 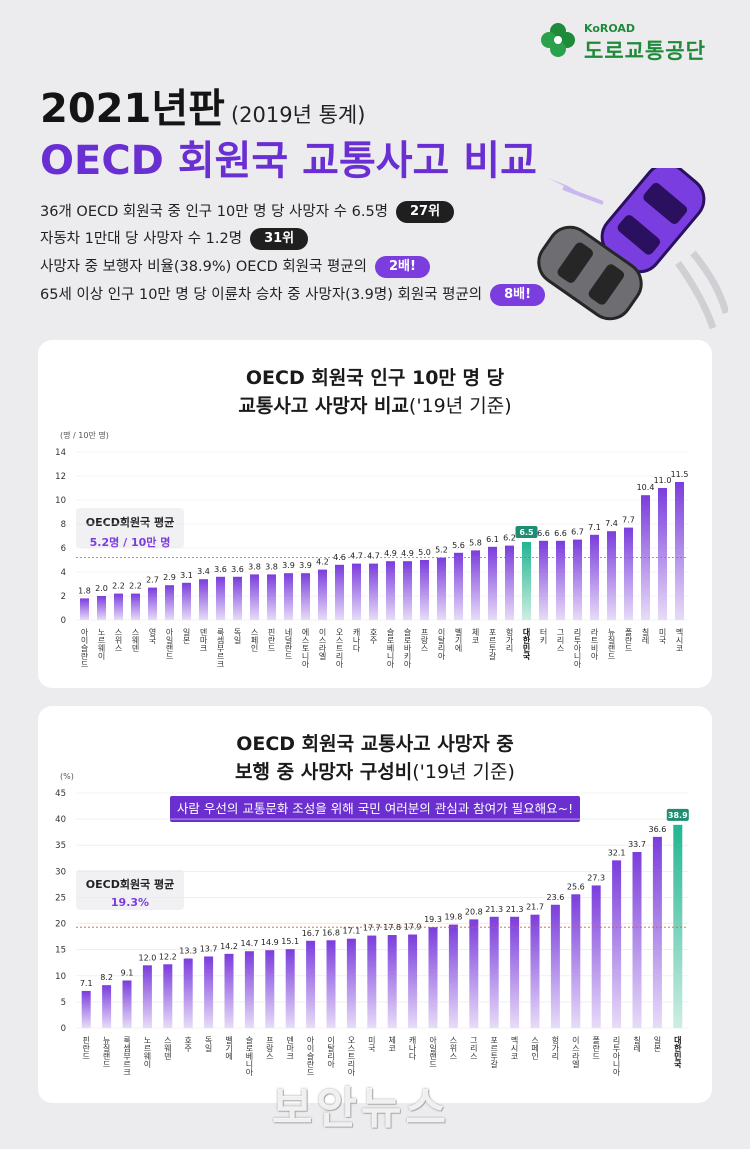 I want to click on data-label: 7.7, so click(x=628, y=520).